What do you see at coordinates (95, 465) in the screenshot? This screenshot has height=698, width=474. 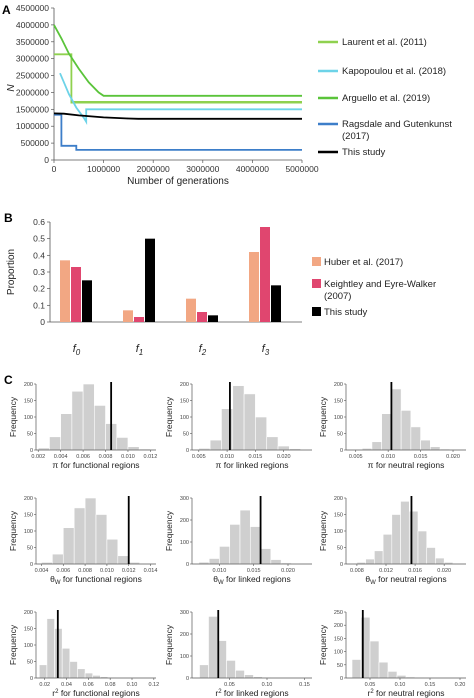 I see `x-axis-label: π for functional regions` at bounding box center [95, 465].